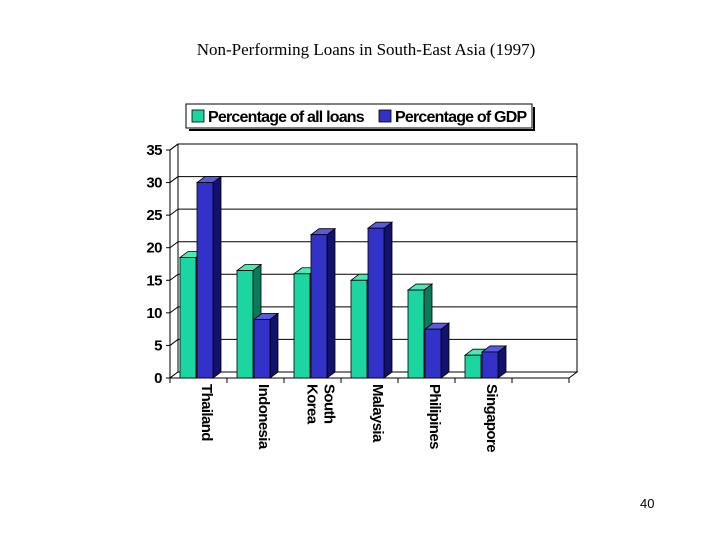 This screenshot has height=540, width=720. I want to click on legend-label: Percentage of GDP, so click(461, 117).